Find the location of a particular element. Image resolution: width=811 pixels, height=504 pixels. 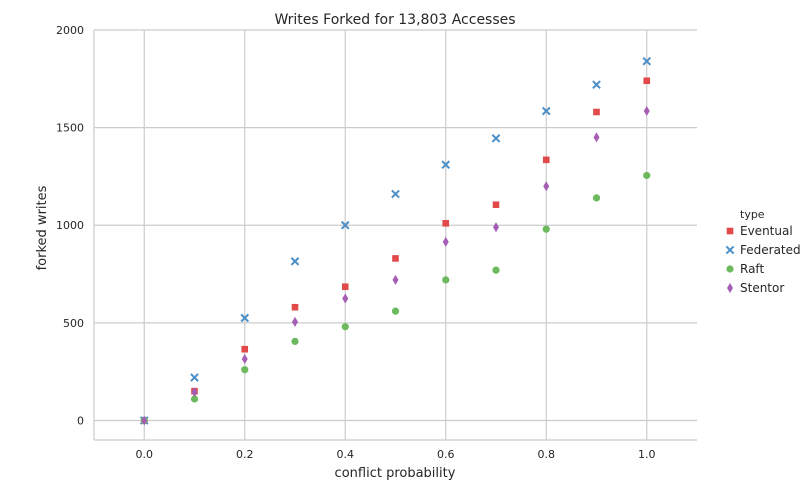

legend-marker-federated is located at coordinates (730, 250).